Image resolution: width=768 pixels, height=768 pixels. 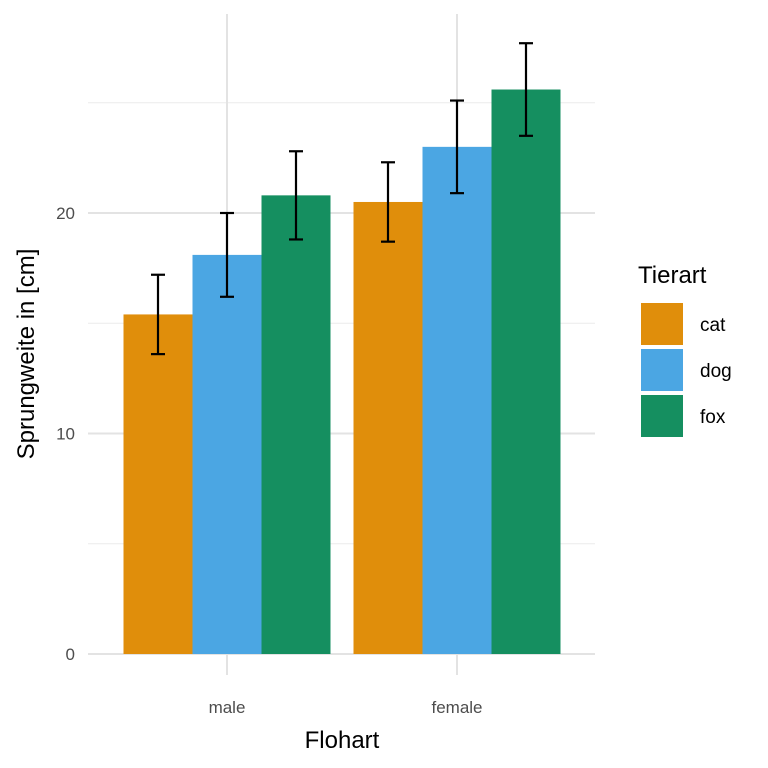 I want to click on x-tick-label: male, so click(x=227, y=707).